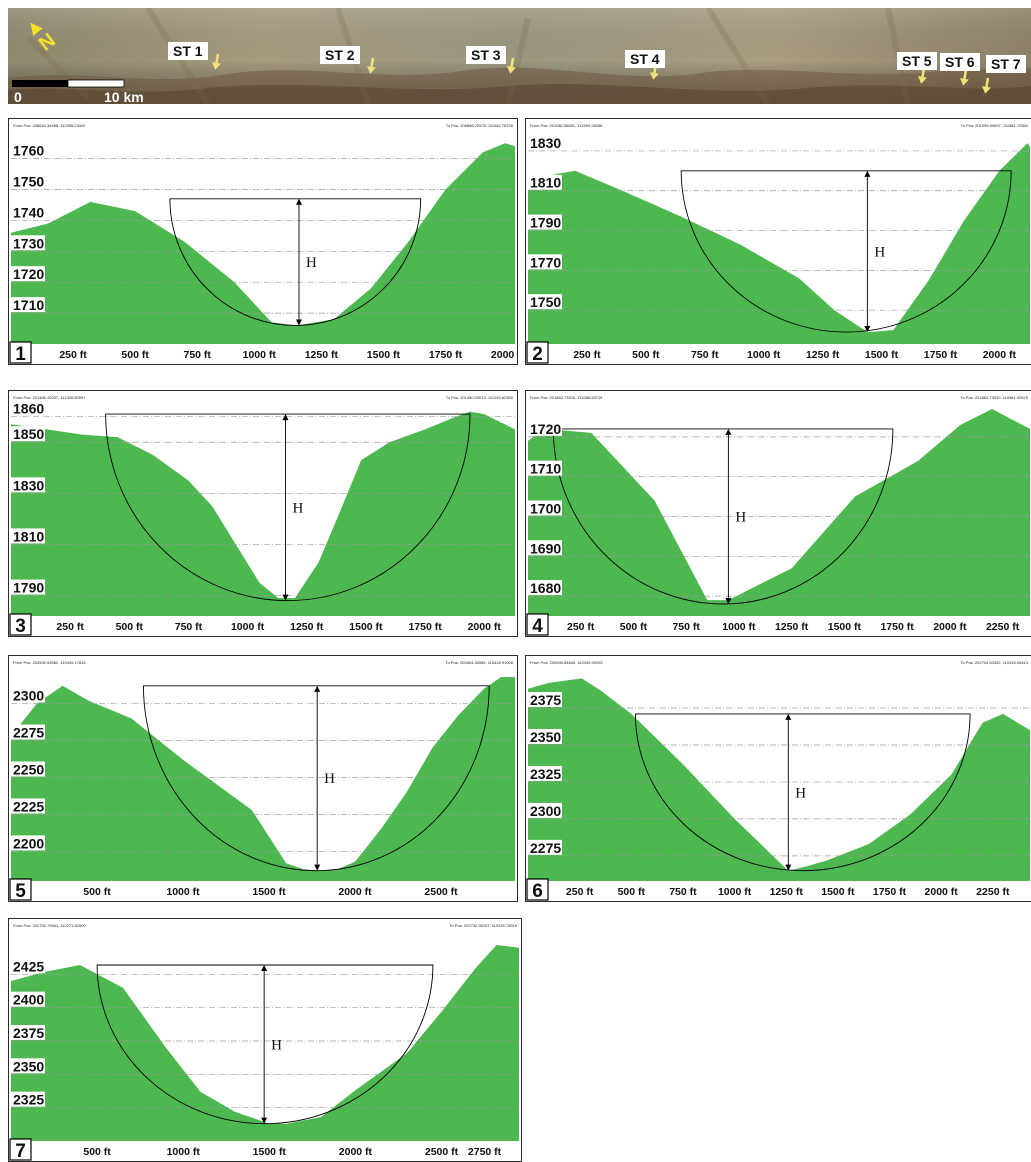 Image resolution: width=1031 pixels, height=1162 pixels. What do you see at coordinates (545, 588) in the screenshot?
I see `y-tick-label: 1680` at bounding box center [545, 588].